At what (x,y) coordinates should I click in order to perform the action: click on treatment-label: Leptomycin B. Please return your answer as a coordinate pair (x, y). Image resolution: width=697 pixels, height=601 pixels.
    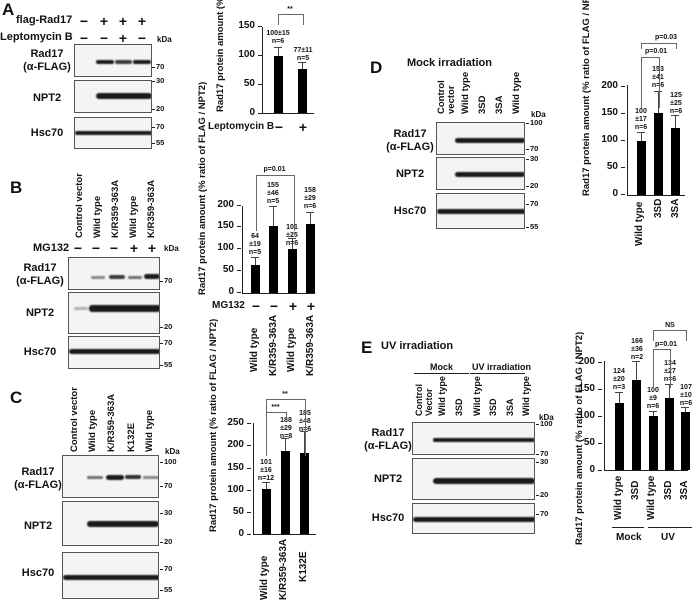
    Looking at the image, I should click on (36, 37).